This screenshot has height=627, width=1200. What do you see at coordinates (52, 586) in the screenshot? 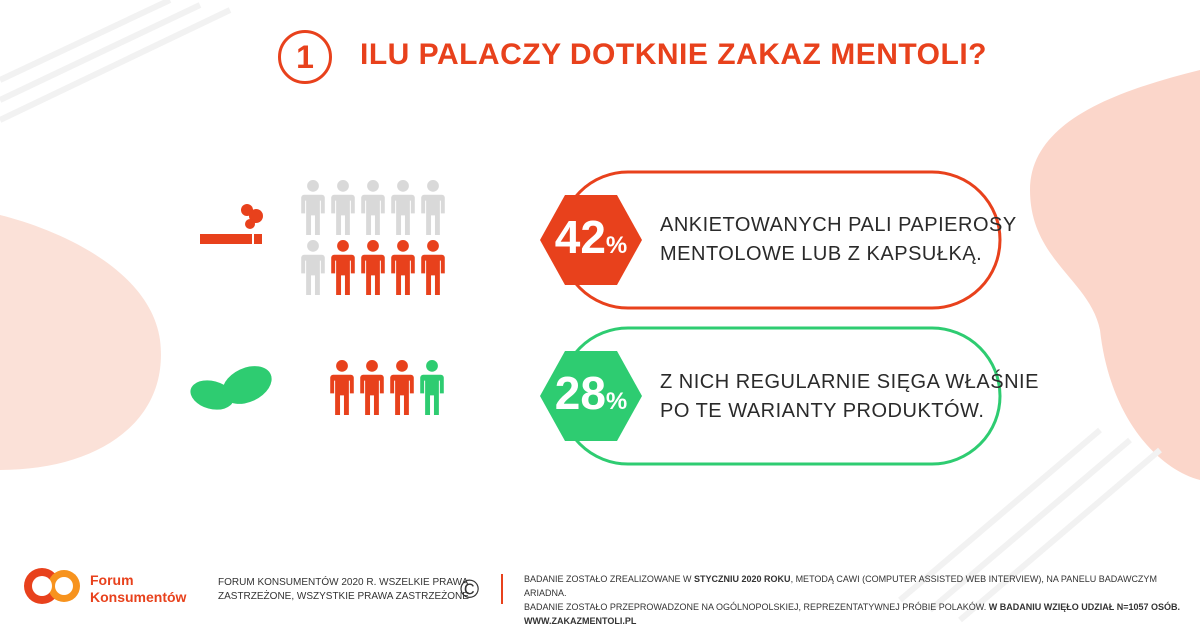
I see `logo` at bounding box center [52, 586].